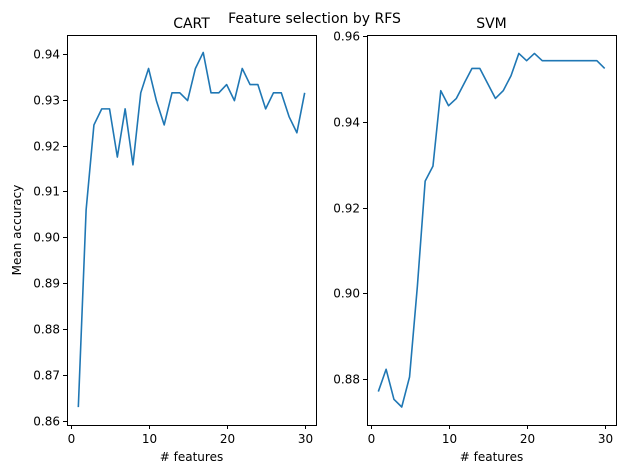  Describe the element at coordinates (46, 330) in the screenshot. I see `cart-y-tick-label: 0.88` at that location.